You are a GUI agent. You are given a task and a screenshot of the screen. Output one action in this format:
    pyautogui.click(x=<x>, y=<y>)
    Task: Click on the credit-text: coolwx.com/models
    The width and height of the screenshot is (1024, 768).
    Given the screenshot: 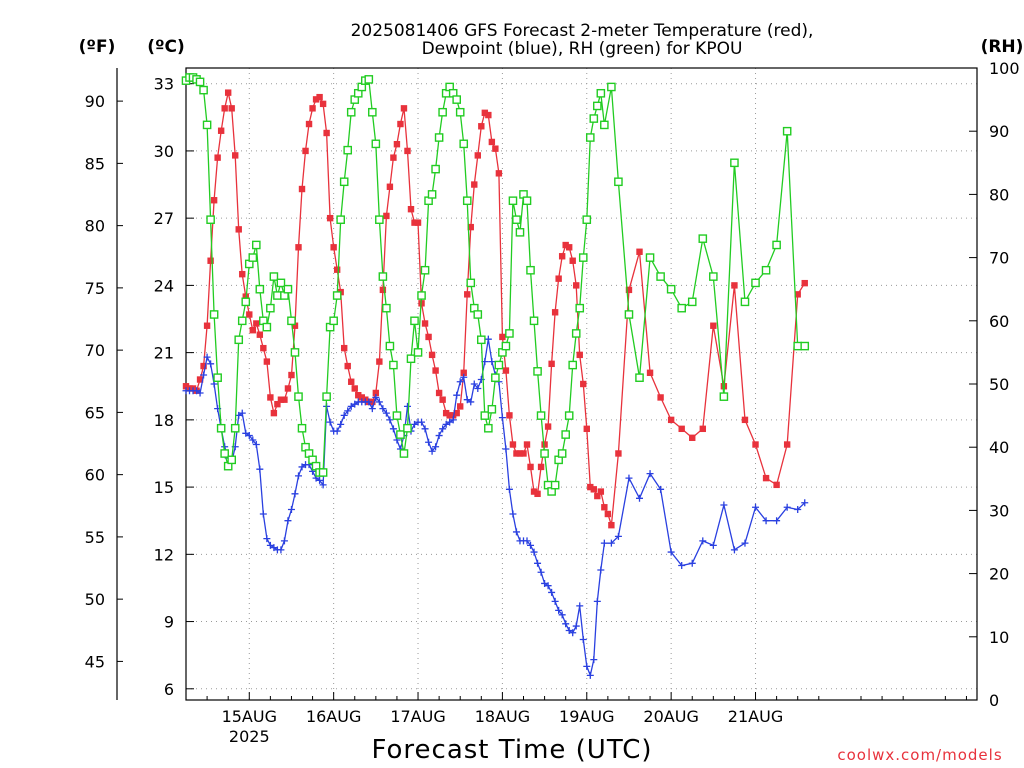 What is the action you would take?
    pyautogui.click(x=919, y=755)
    